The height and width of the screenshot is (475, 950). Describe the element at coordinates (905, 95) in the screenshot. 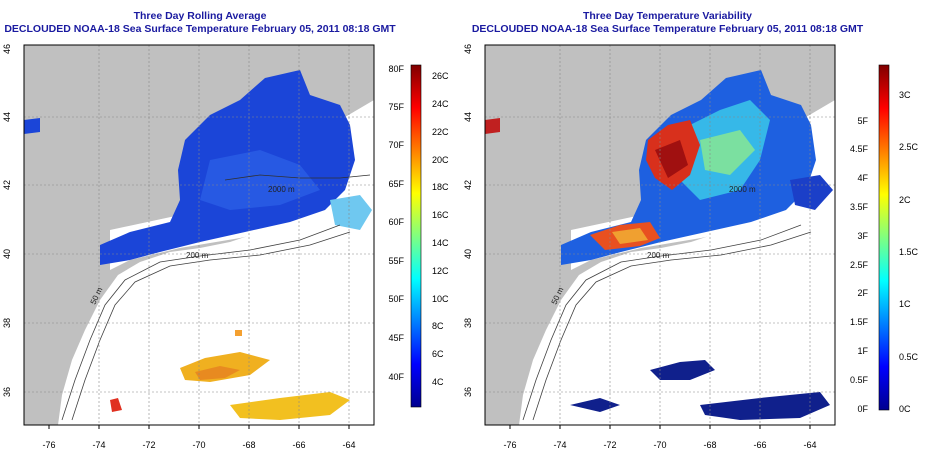

I see `right-cbar-c-tick: 3C` at that location.